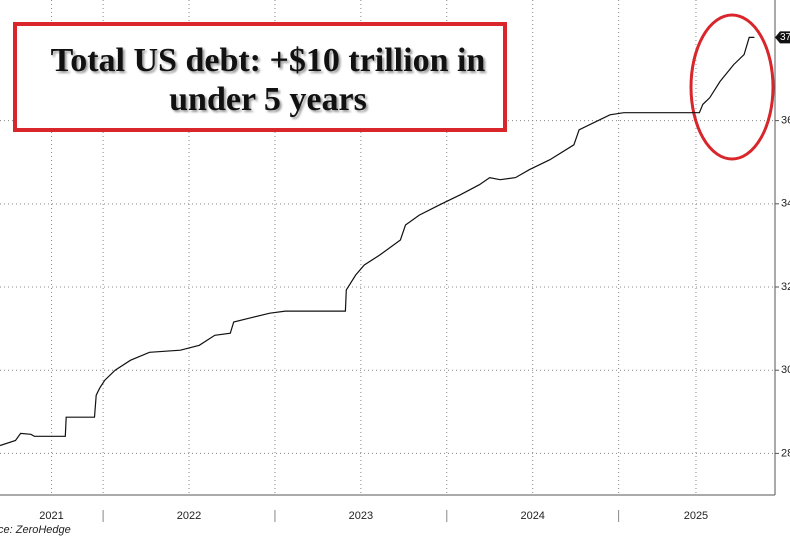  I want to click on y-tick-label: 30, so click(785, 370).